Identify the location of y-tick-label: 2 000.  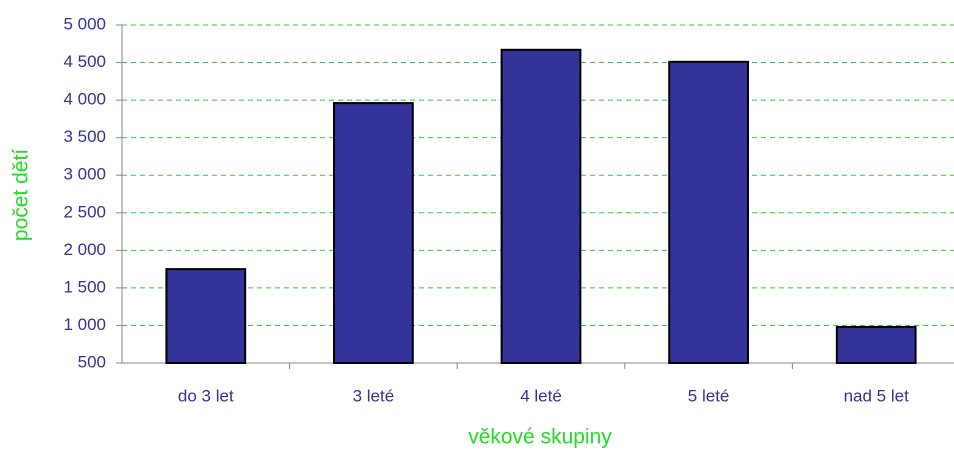
(84, 249).